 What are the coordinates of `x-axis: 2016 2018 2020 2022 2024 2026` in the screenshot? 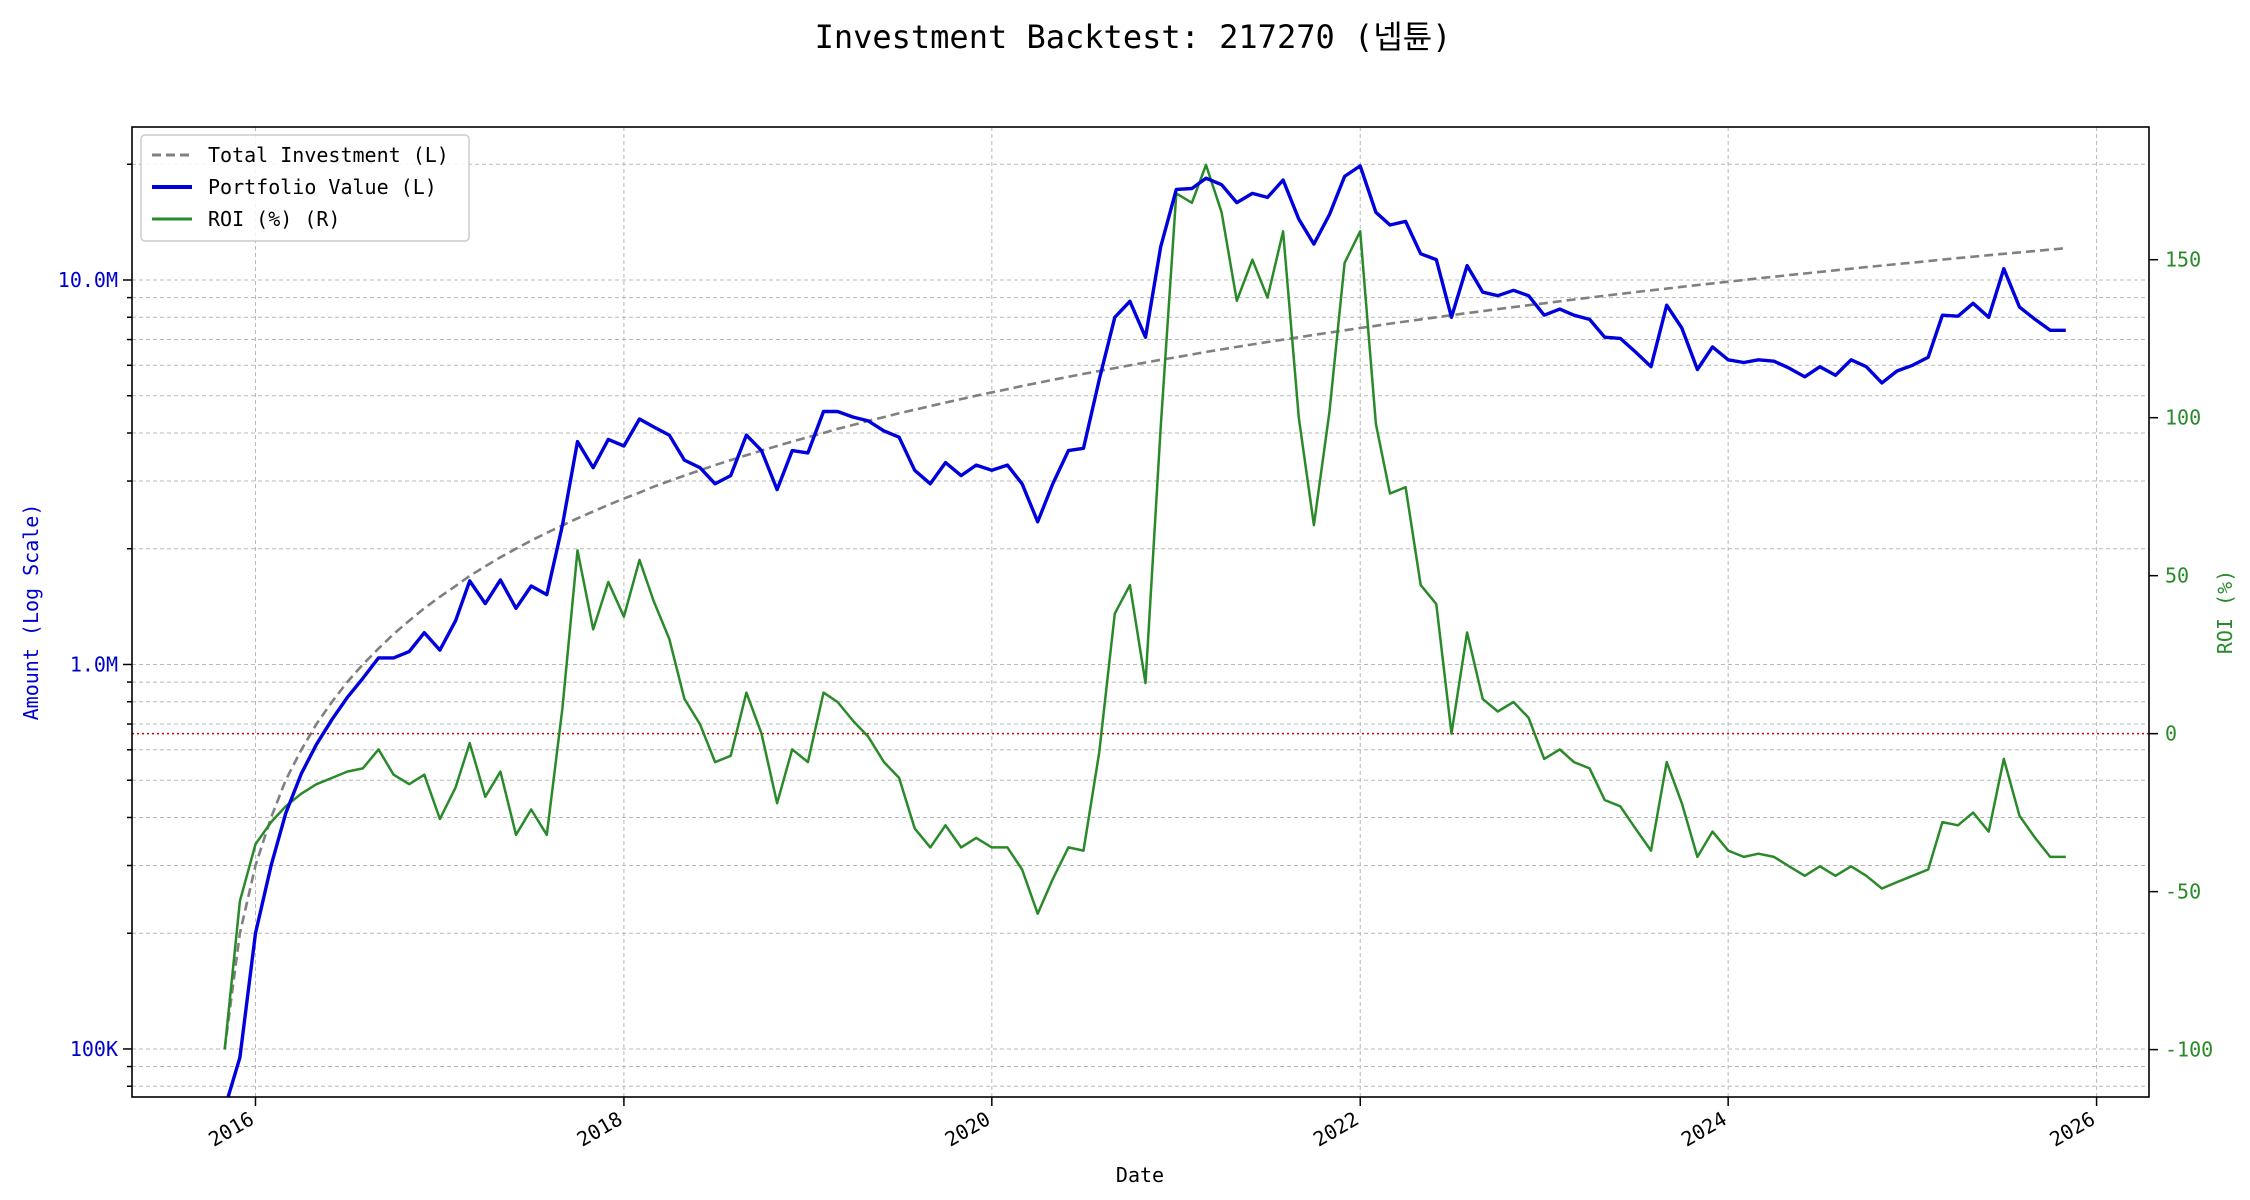 It's located at (1151, 1124).